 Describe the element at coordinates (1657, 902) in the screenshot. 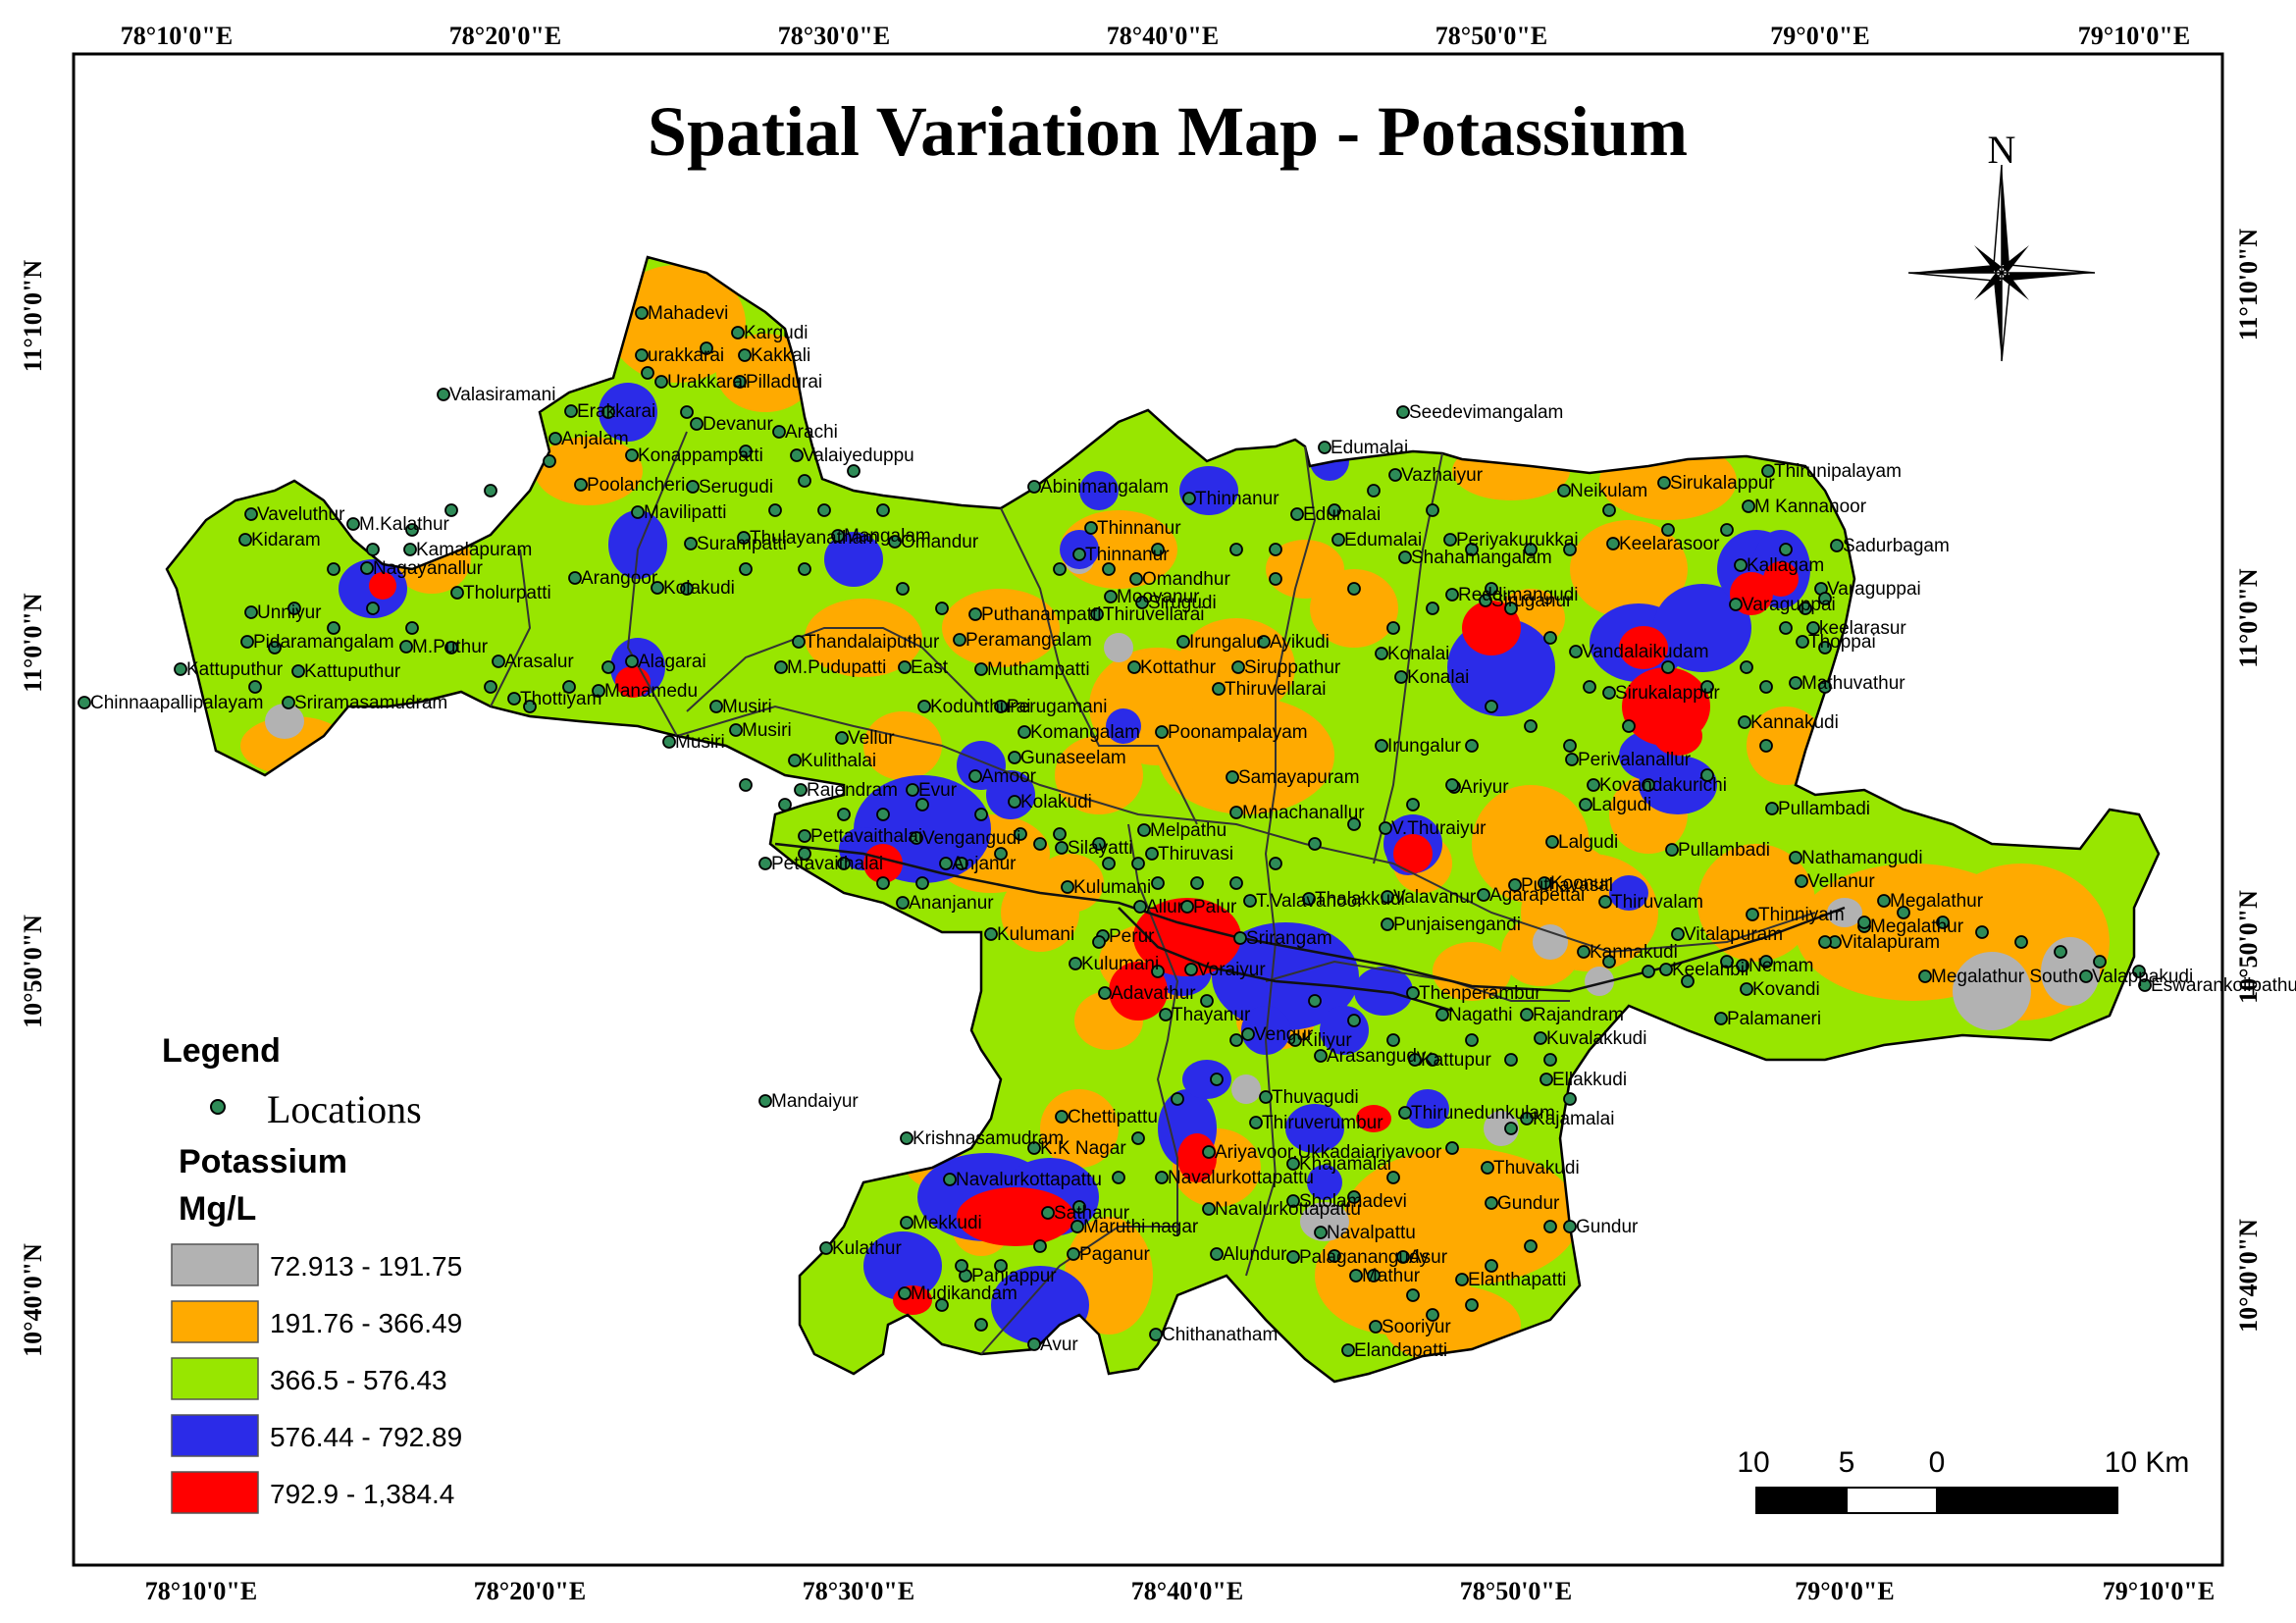

I see `place-label: Thiruvalam` at that location.